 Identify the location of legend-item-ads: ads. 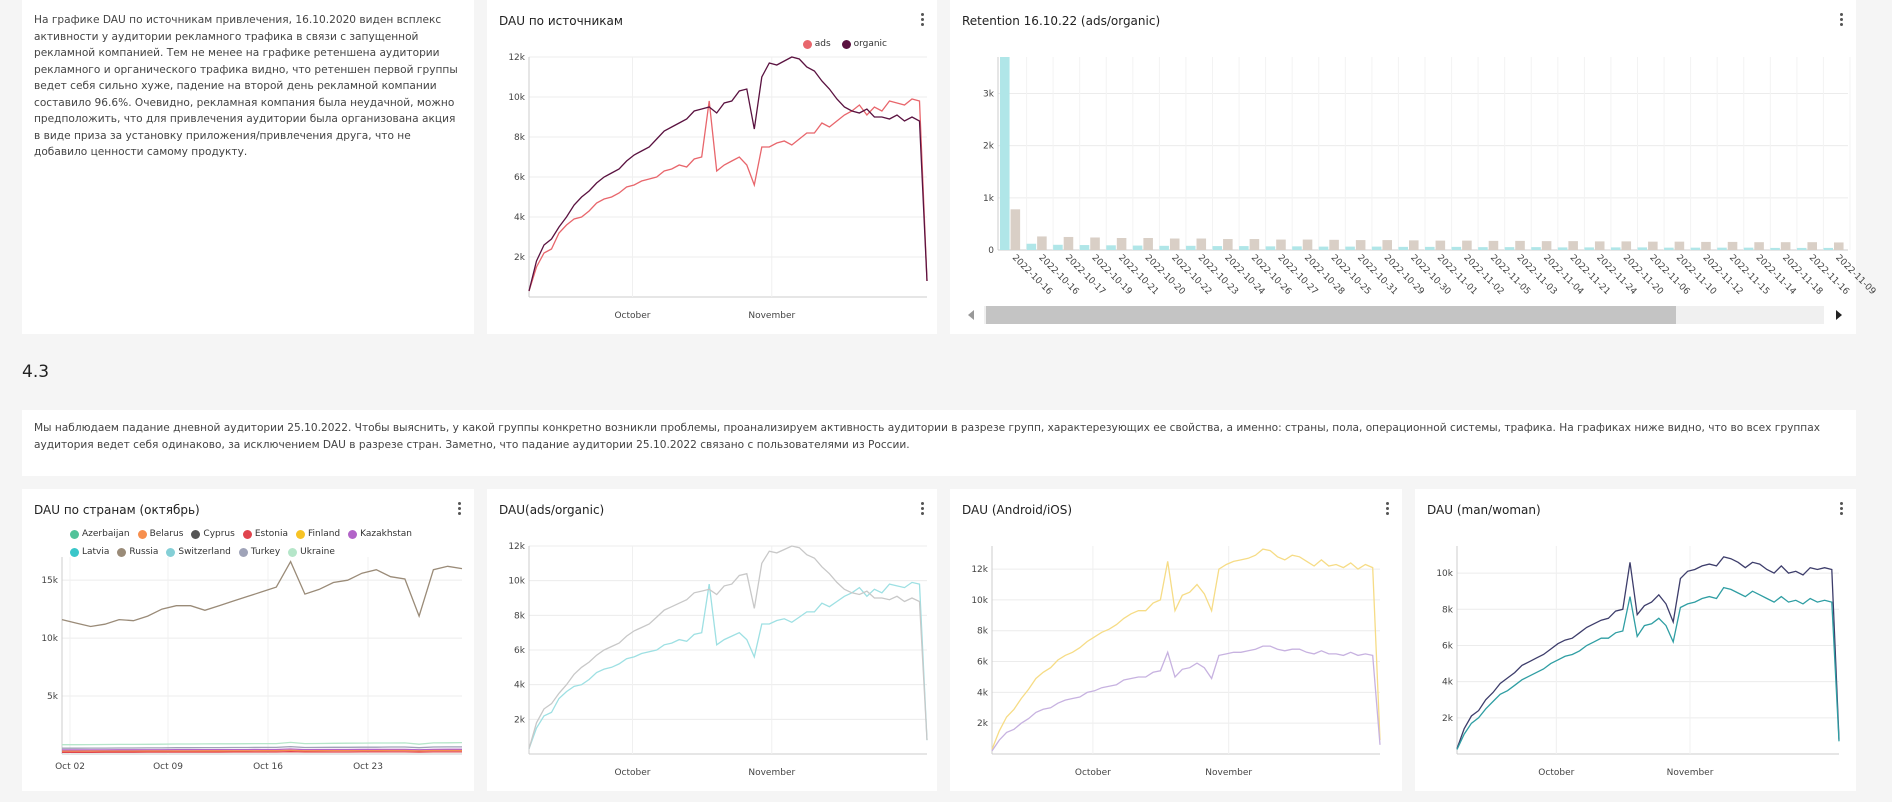
(816, 44).